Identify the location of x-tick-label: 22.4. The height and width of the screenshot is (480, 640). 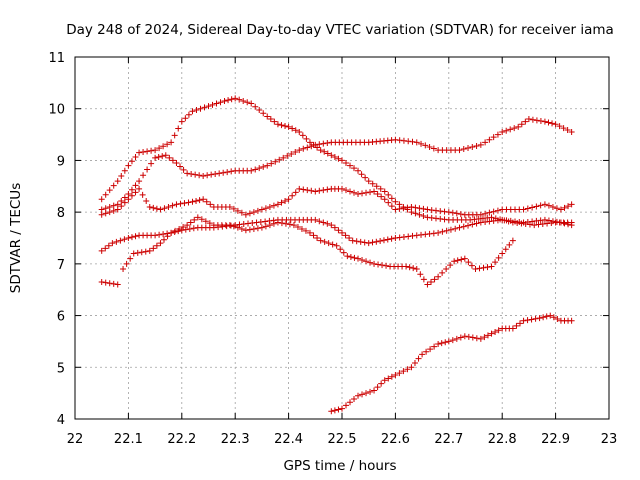
(288, 439).